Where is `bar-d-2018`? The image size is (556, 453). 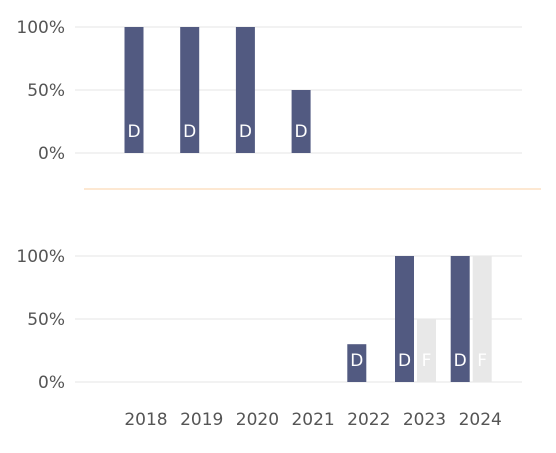 bar-d-2018 is located at coordinates (134, 90).